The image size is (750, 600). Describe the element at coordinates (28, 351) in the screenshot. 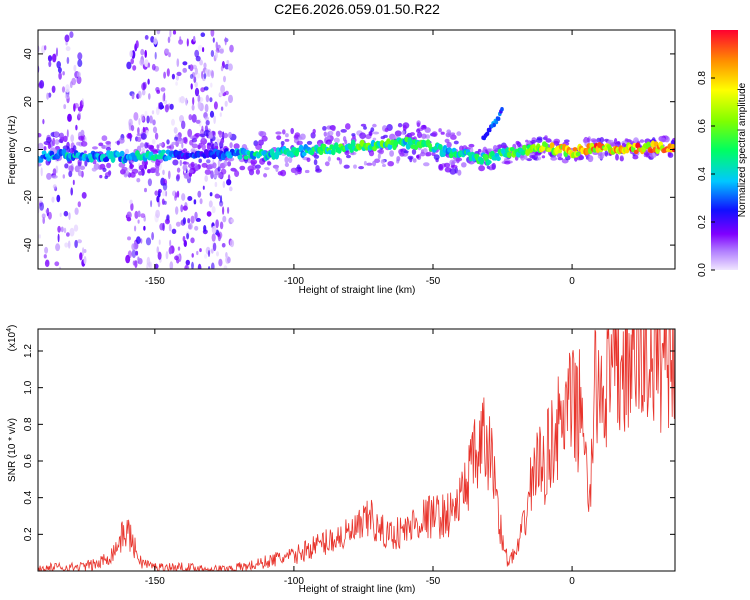

I see `y-tick-label: 1.2` at that location.